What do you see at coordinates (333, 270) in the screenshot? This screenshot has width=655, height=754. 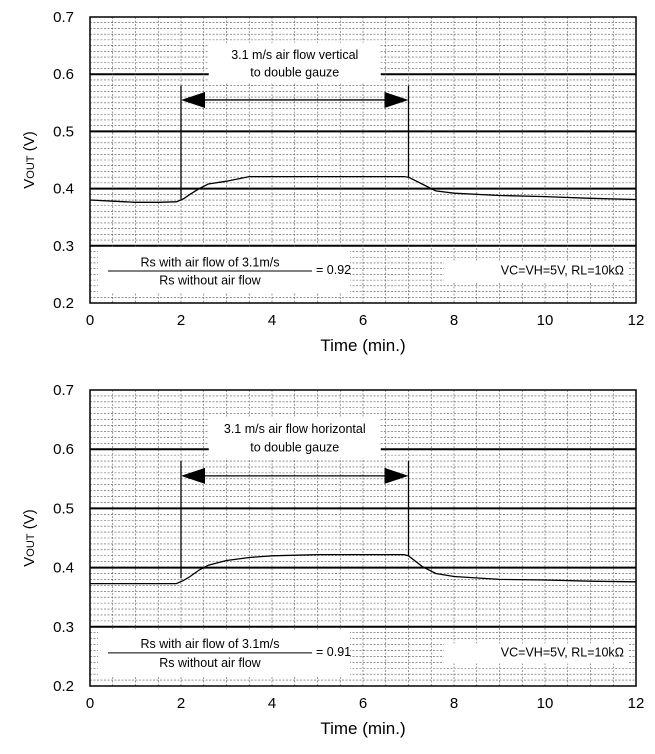 I see `ratio-value: = 0.92` at bounding box center [333, 270].